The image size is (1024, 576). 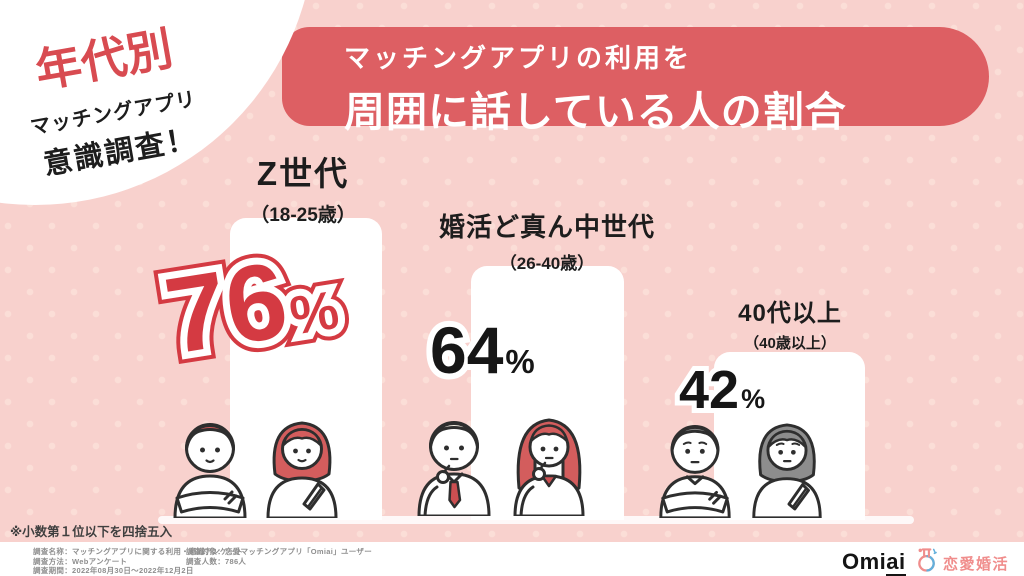 I want to click on bar-label-age-range: （26-40歳）, so click(x=547, y=263).